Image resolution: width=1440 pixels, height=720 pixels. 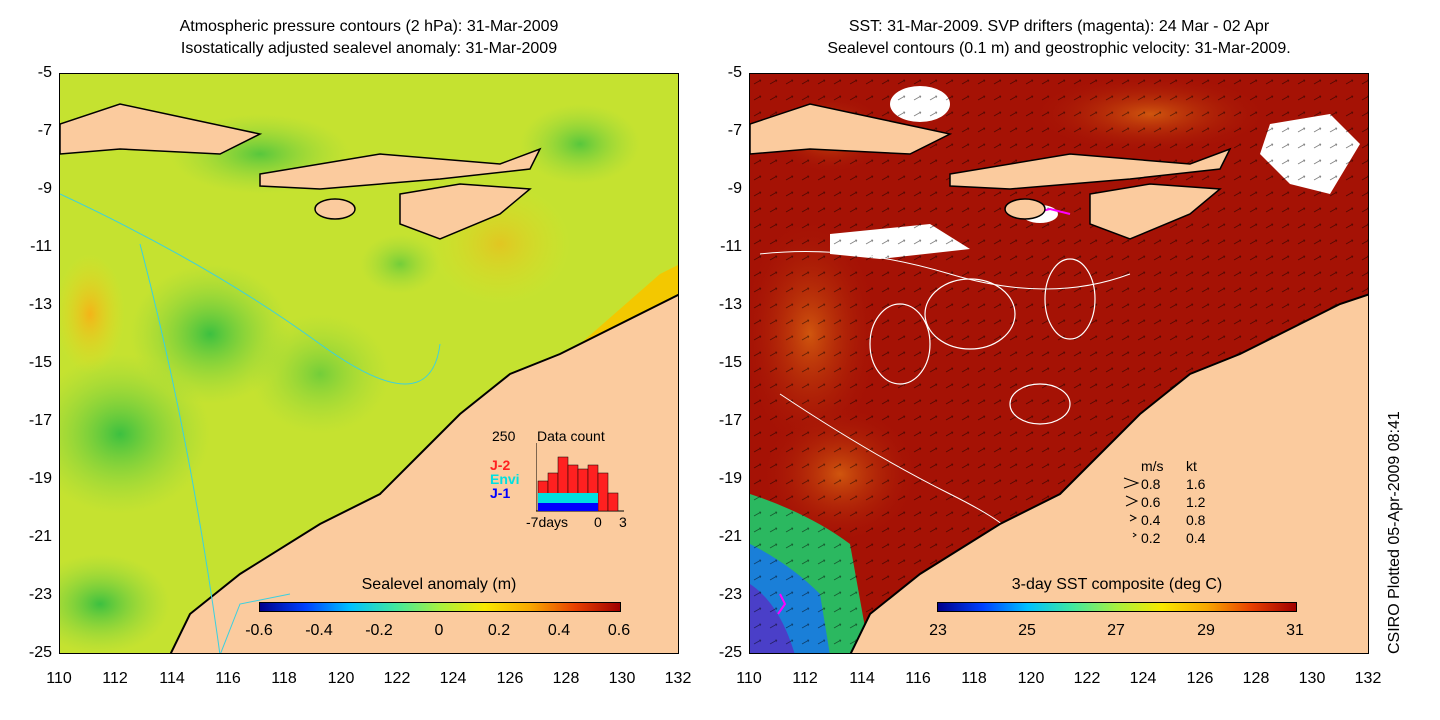 What do you see at coordinates (1295, 630) in the screenshot?
I see `right-colorbar-label: 31` at bounding box center [1295, 630].